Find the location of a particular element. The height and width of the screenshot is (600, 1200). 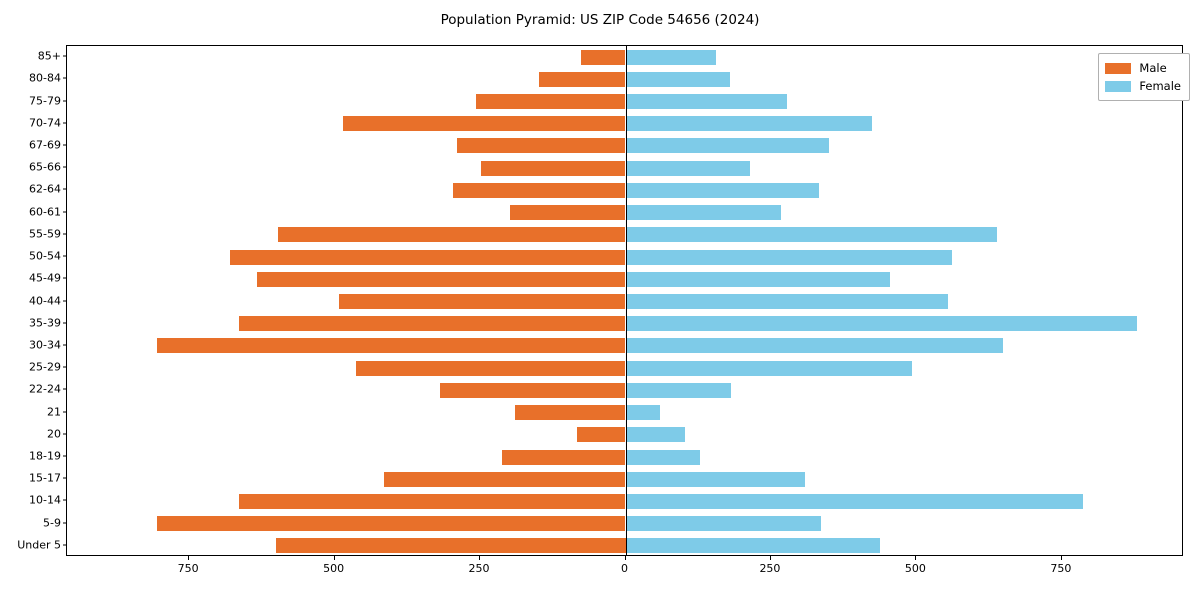

legend-item-female: Female is located at coordinates (1143, 86).